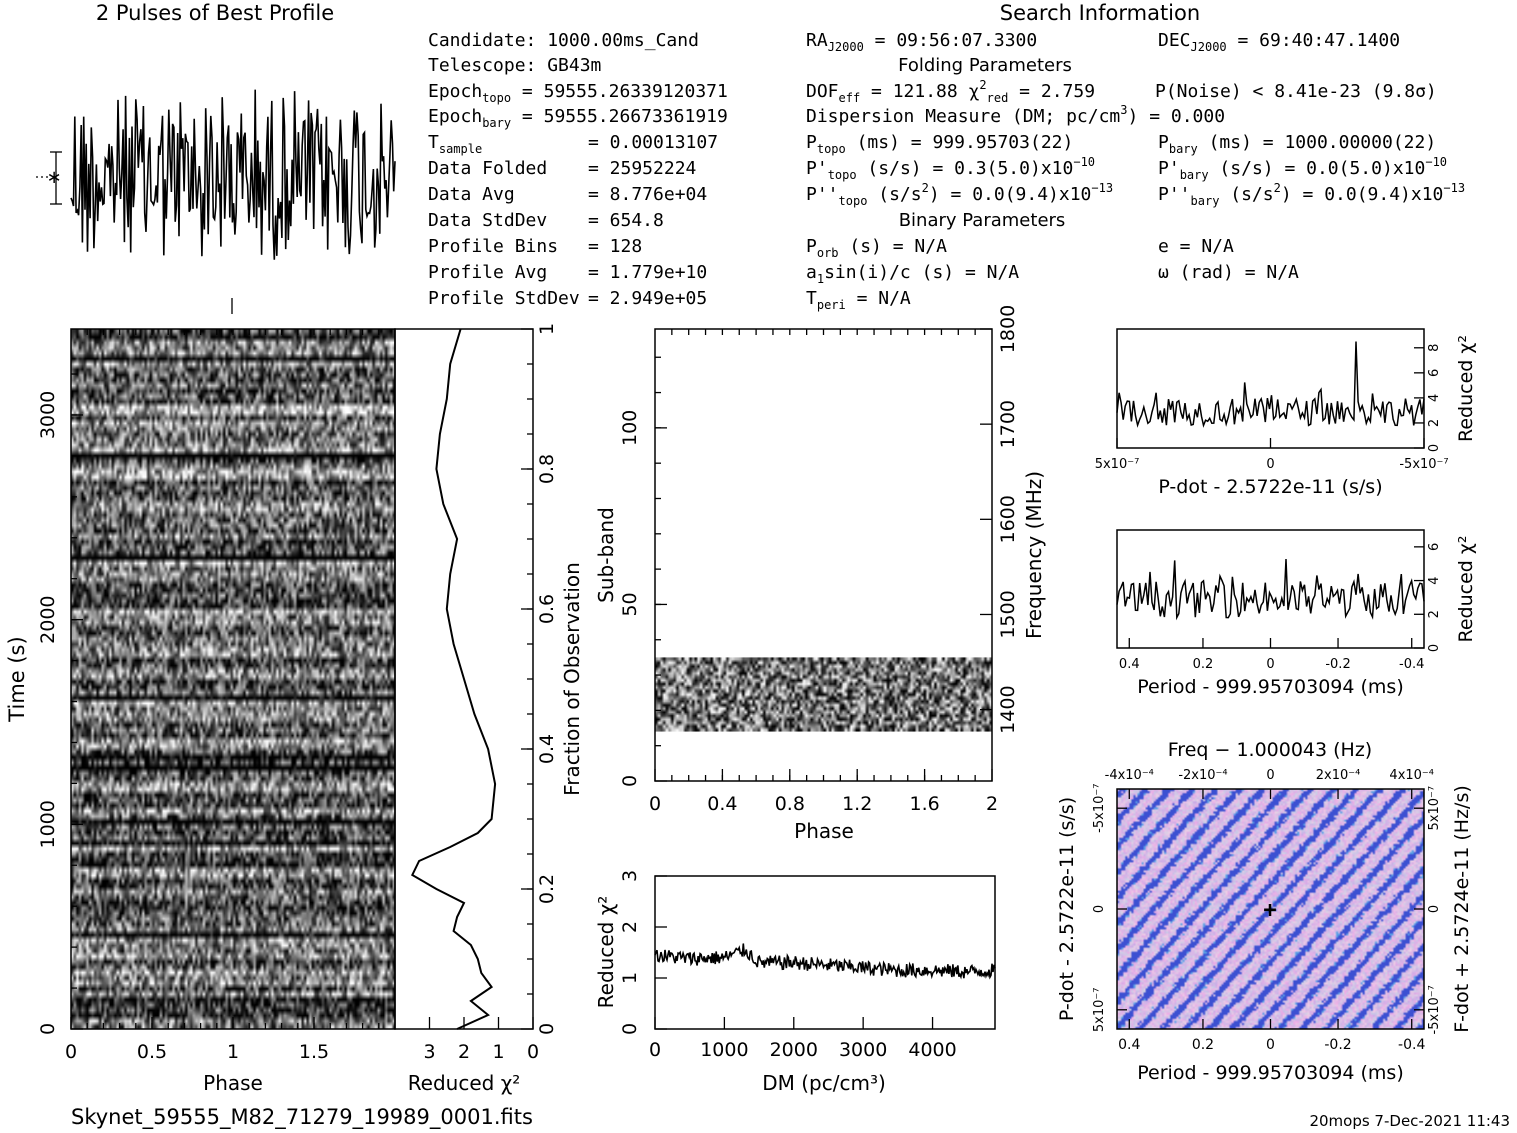 This screenshot has height=1133, width=1517. Describe the element at coordinates (547, 749) in the screenshot. I see `time-chi2-y-tick-label: 0.4` at that location.